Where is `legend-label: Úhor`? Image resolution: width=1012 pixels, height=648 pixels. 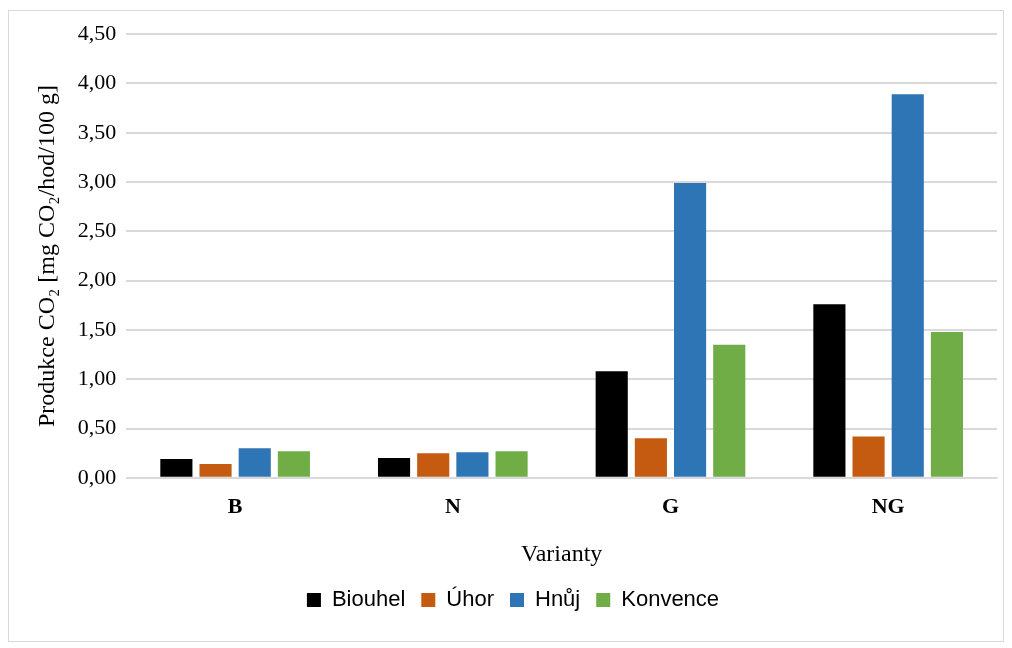
legend-label: Úhor is located at coordinates (470, 599).